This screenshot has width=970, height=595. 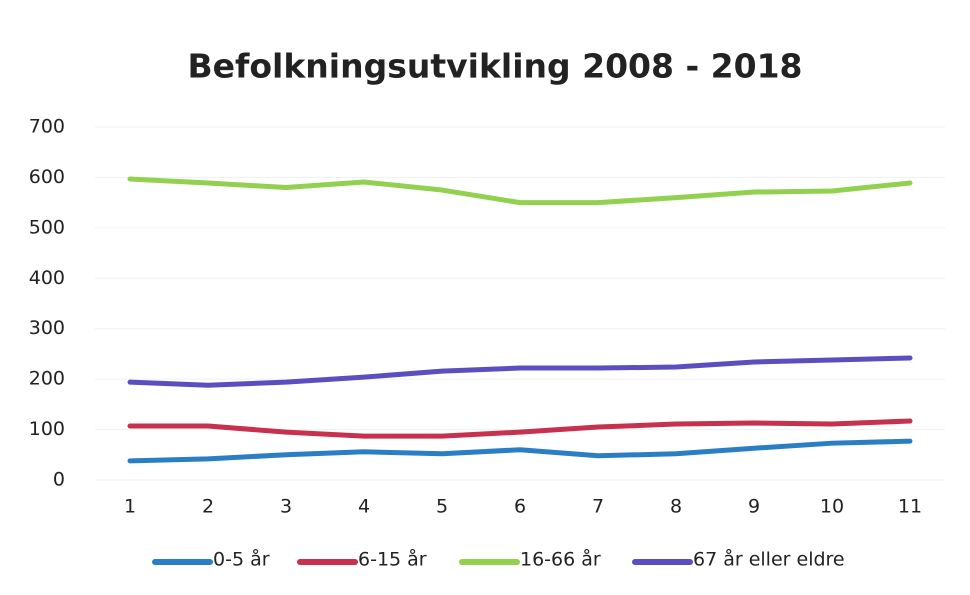 What do you see at coordinates (442, 507) in the screenshot?
I see `x-tick-label: 5` at bounding box center [442, 507].